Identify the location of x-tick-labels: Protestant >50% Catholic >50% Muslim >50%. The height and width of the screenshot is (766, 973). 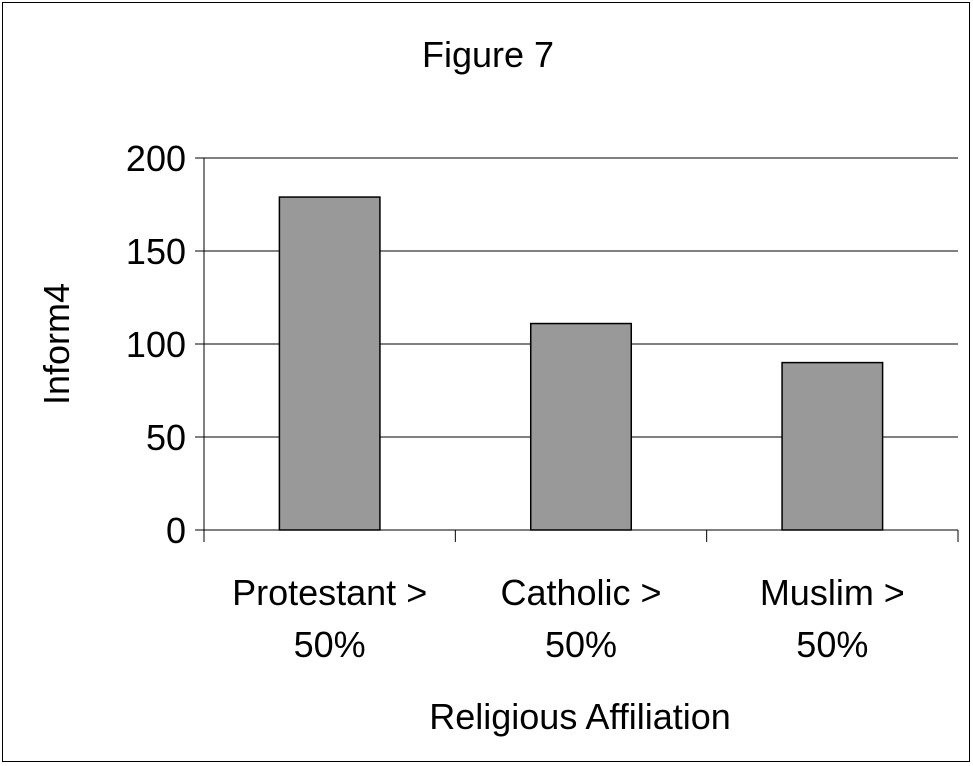
(568, 618).